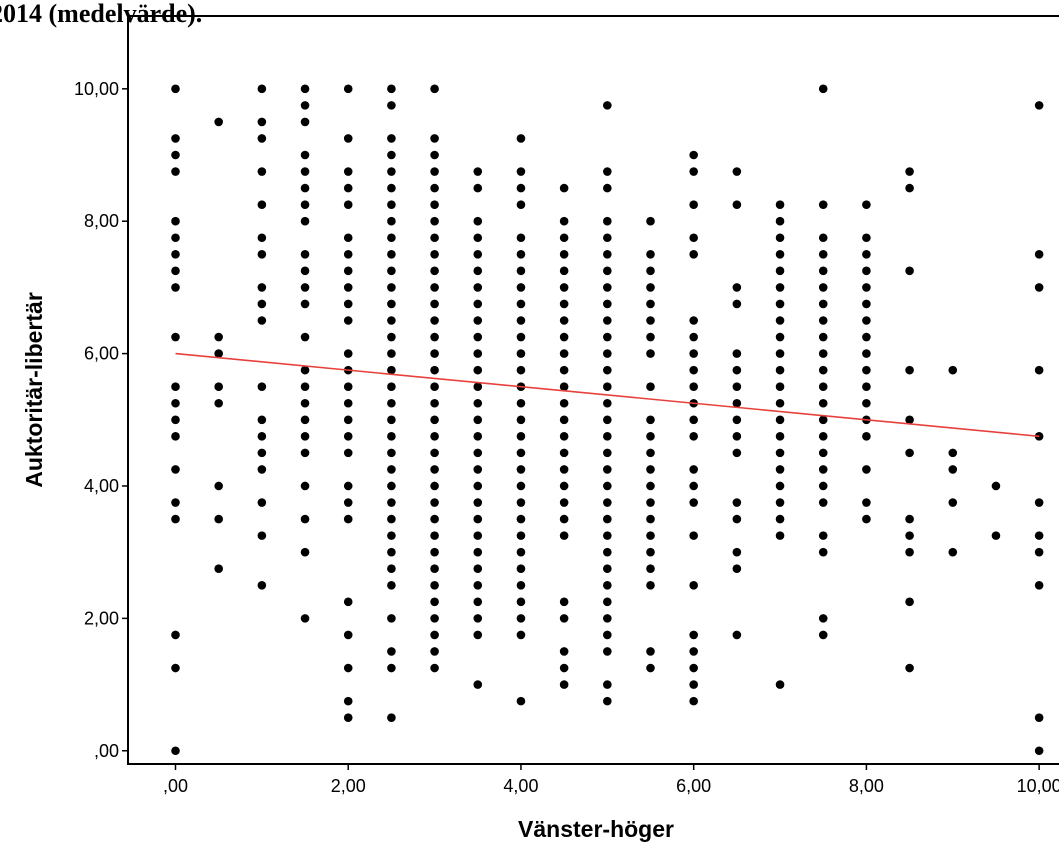 Image resolution: width=1059 pixels, height=851 pixels. What do you see at coordinates (611, 780) in the screenshot?
I see `x-axis: ,00 2,00 4,00 6,00 8,00 10,00` at bounding box center [611, 780].